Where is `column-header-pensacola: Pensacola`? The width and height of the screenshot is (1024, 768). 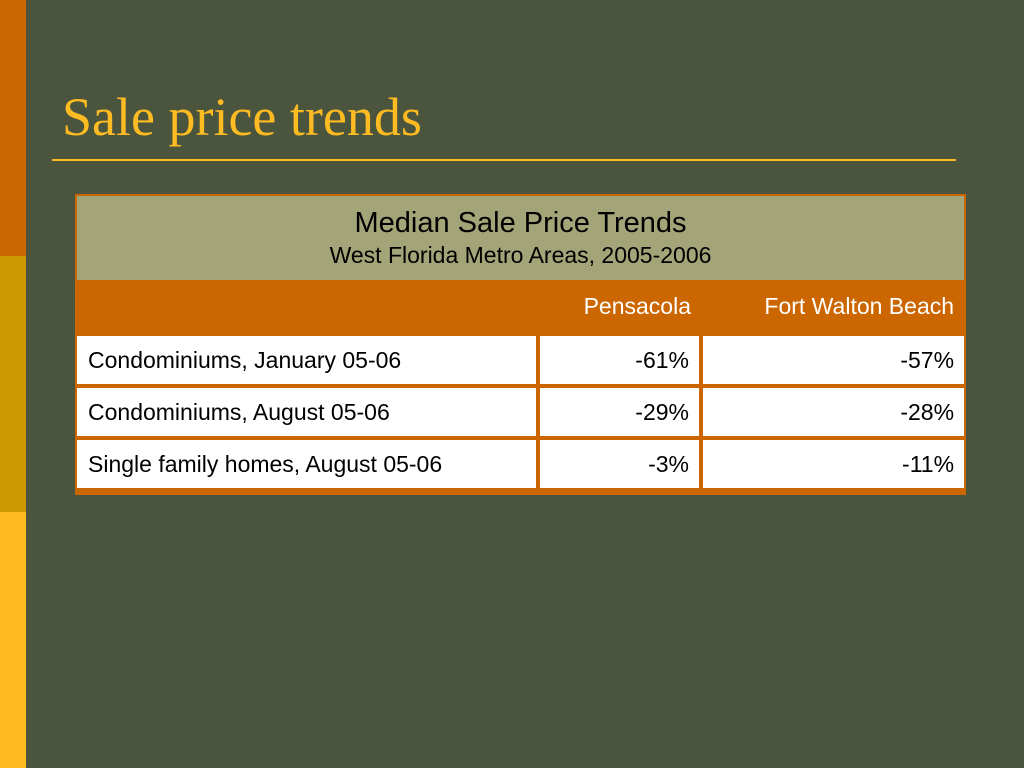
column-header-pensacola: Pensacola is located at coordinates (619, 307).